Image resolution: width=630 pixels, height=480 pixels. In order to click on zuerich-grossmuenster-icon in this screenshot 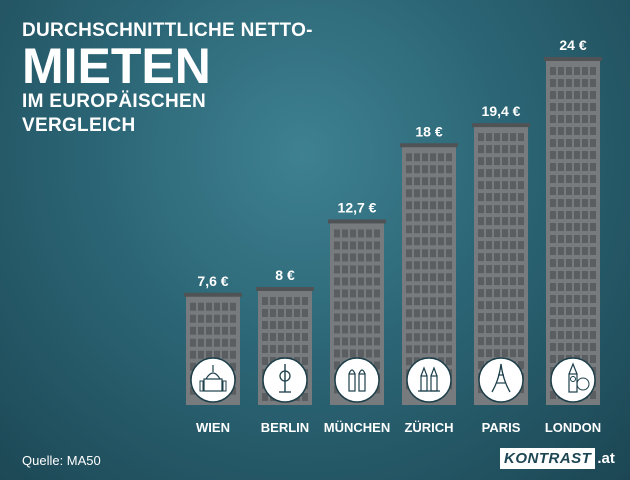, I will do `click(429, 380)`.